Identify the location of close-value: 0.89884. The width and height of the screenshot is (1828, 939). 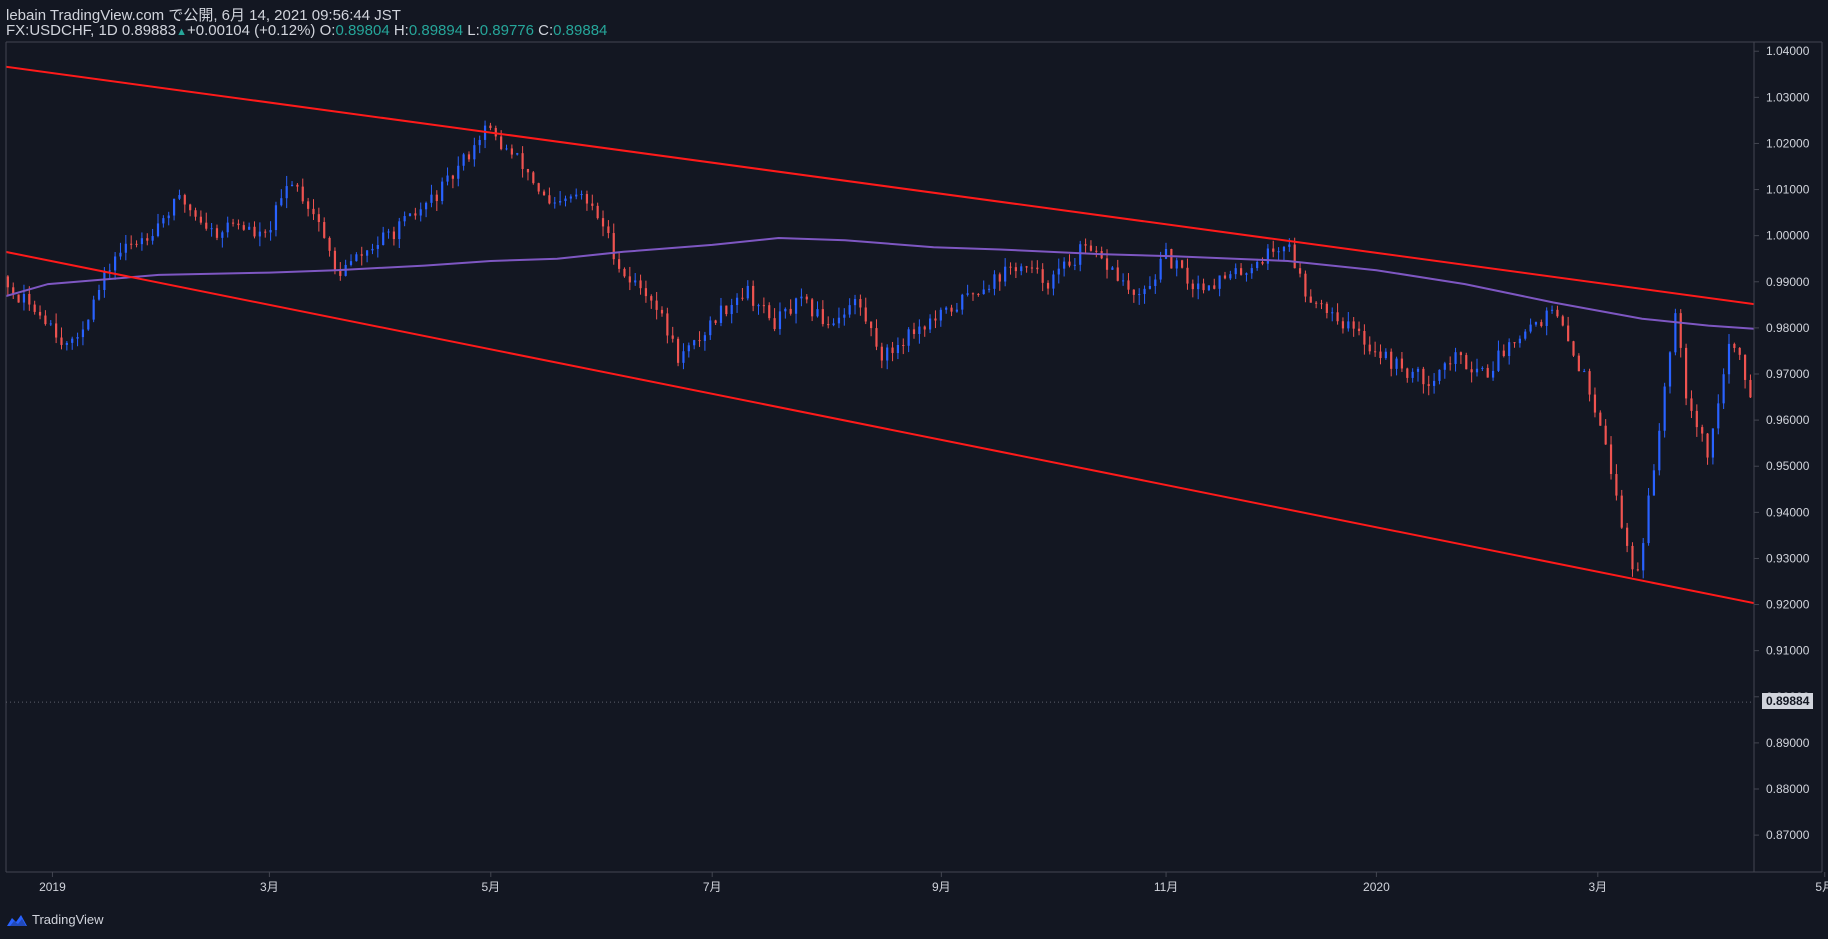
(580, 30).